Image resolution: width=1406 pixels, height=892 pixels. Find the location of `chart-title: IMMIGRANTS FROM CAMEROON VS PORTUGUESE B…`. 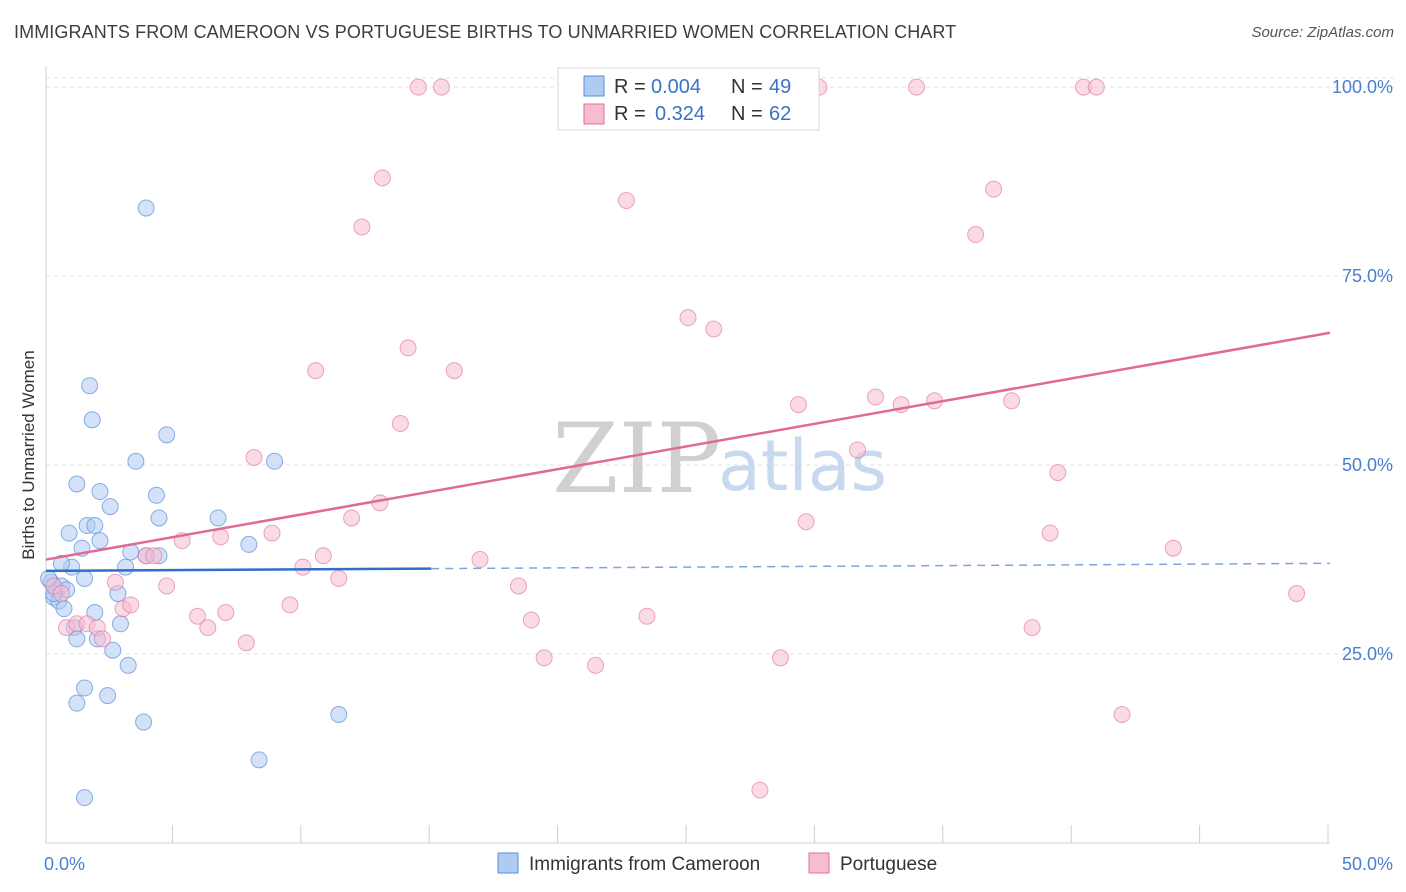

chart-title: IMMIGRANTS FROM CAMEROON VS PORTUGUESE B… is located at coordinates (485, 32).